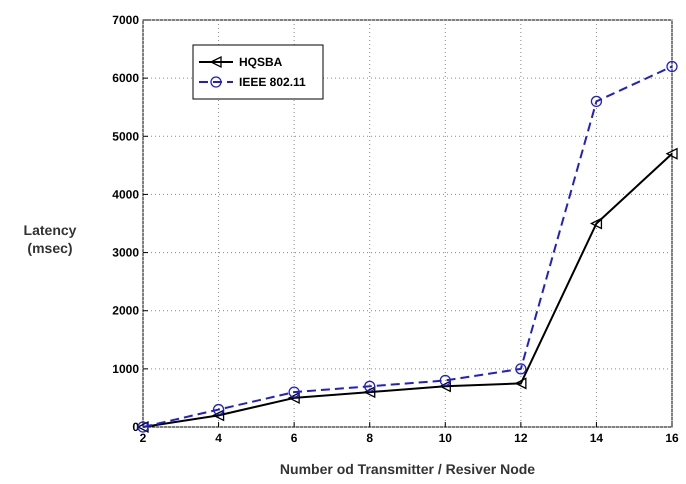  What do you see at coordinates (261, 62) in the screenshot?
I see `legend-label: HQSBA` at bounding box center [261, 62].